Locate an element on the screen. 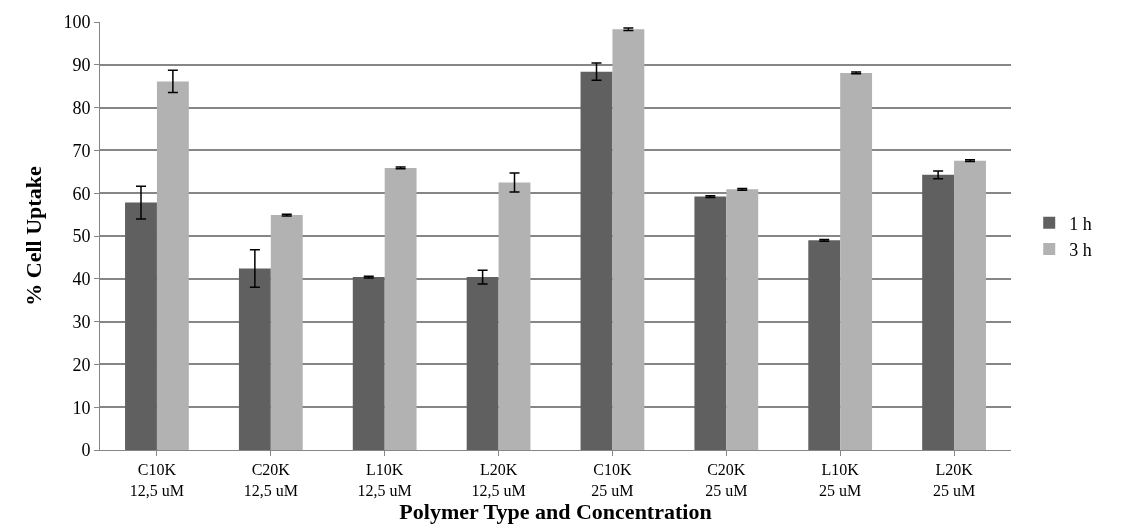 This screenshot has height=530, width=1131. legend-label: 1 h is located at coordinates (1080, 223).